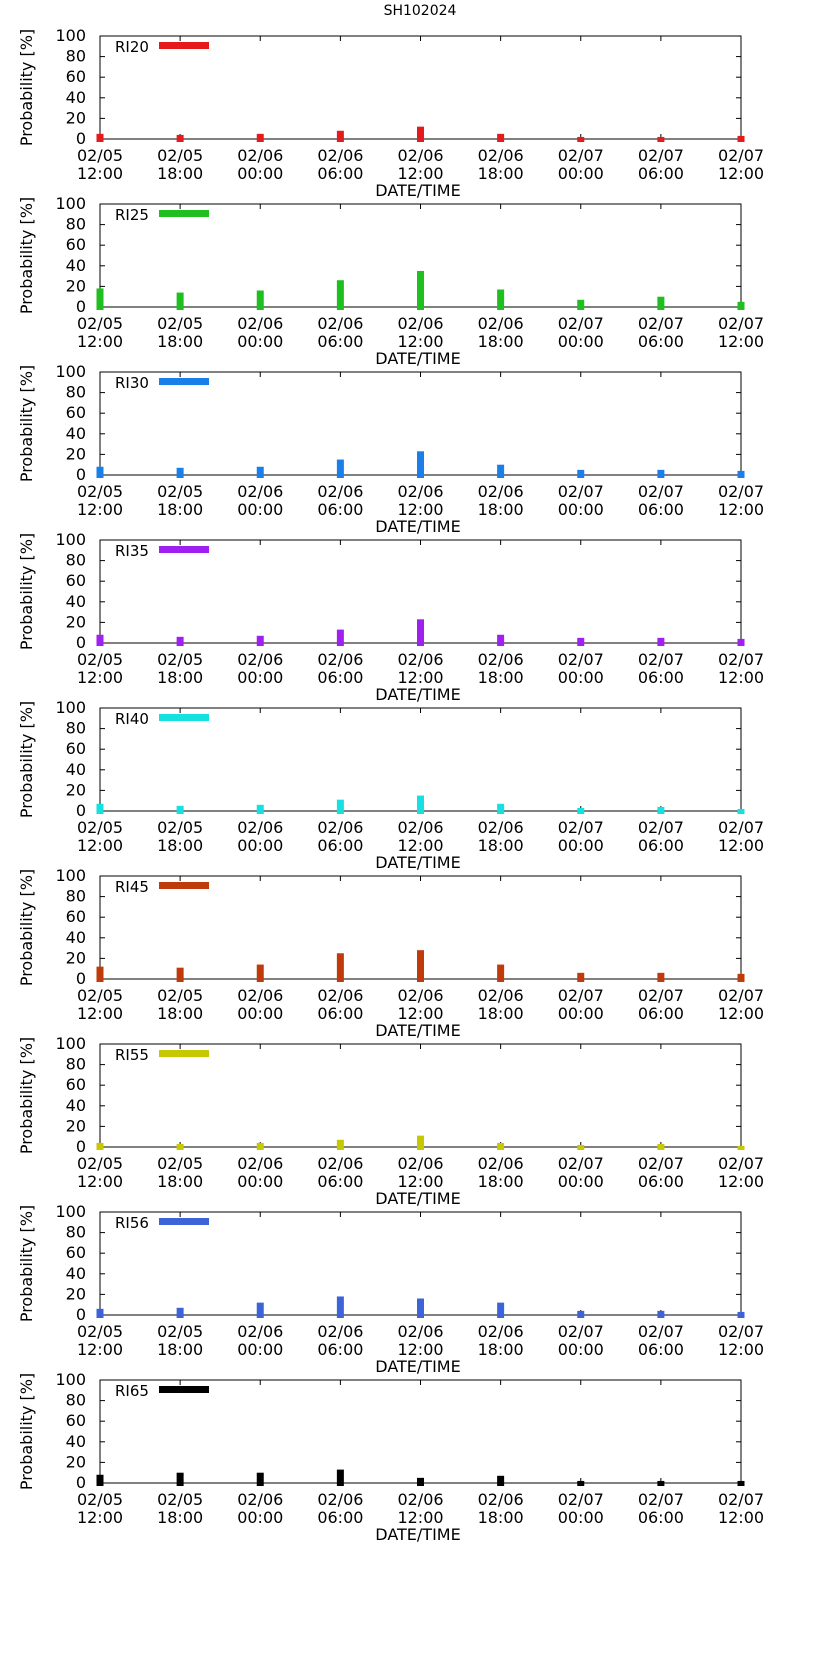  Describe the element at coordinates (184, 1053) in the screenshot. I see `legend-swatch` at that location.